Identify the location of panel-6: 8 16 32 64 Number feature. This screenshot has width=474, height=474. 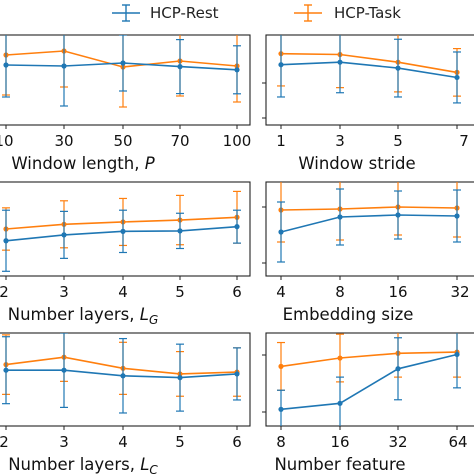
(368, 403).